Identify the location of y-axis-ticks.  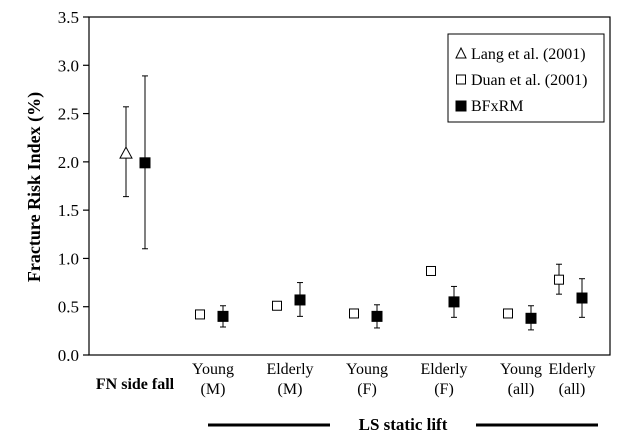
(86, 186).